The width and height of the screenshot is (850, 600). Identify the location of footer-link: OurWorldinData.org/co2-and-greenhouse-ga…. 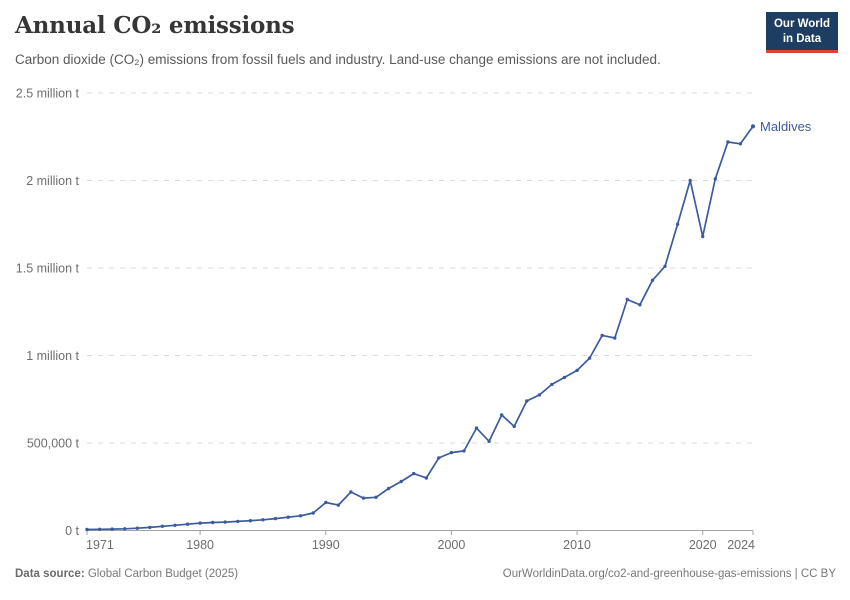
(669, 574).